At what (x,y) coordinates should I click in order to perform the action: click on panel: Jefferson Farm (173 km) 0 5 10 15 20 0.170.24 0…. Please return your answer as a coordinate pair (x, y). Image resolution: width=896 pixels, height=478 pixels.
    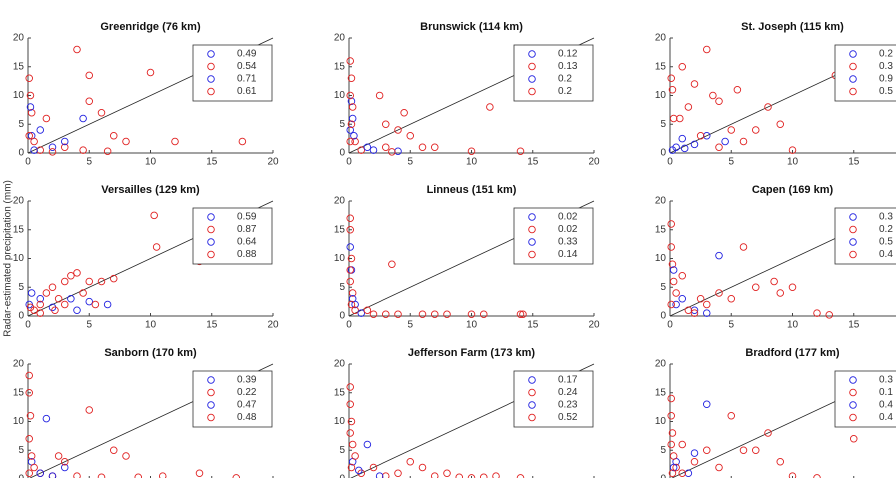
    Looking at the image, I should click on (464, 412).